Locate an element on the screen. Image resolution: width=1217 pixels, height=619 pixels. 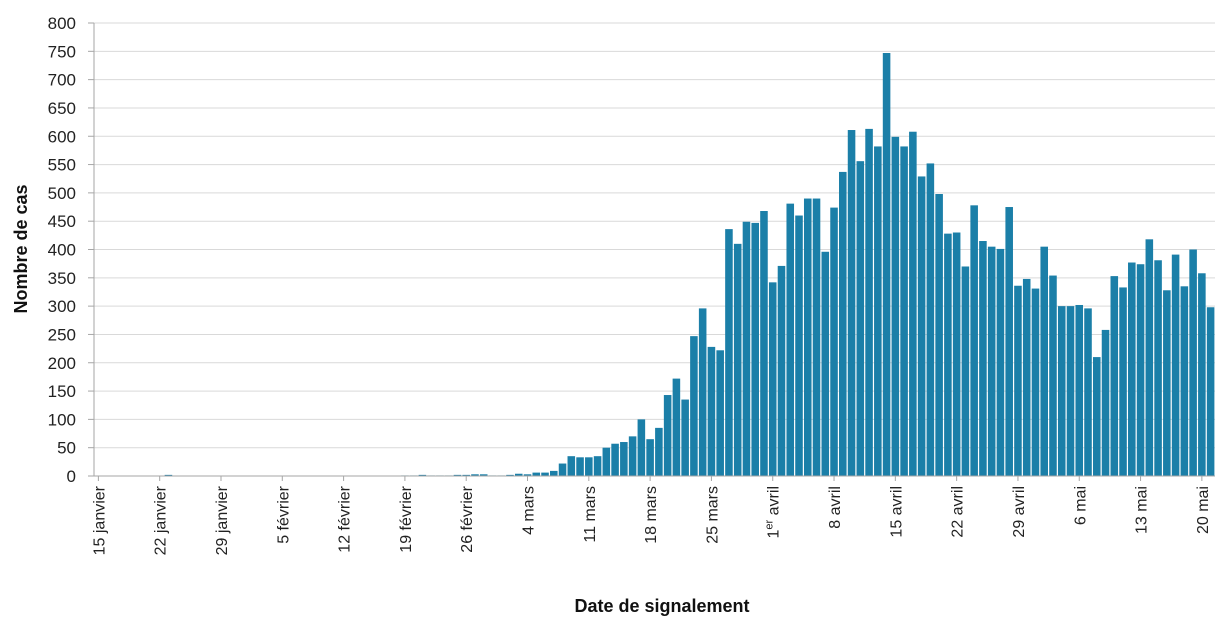
x-tick-label: 11 mars is located at coordinates (590, 514).